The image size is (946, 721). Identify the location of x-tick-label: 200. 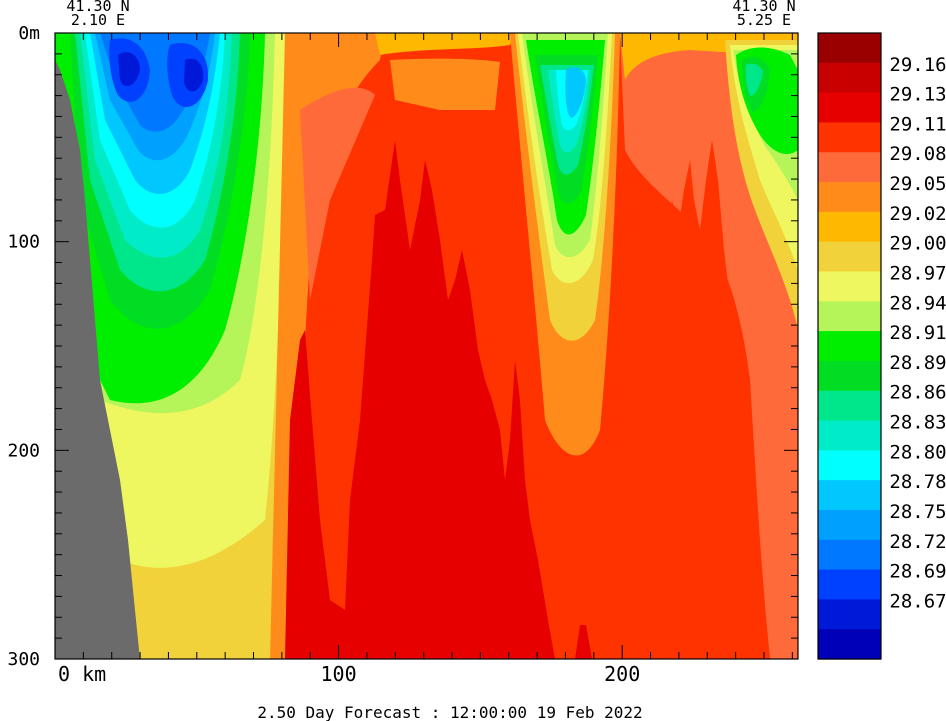
(622, 674).